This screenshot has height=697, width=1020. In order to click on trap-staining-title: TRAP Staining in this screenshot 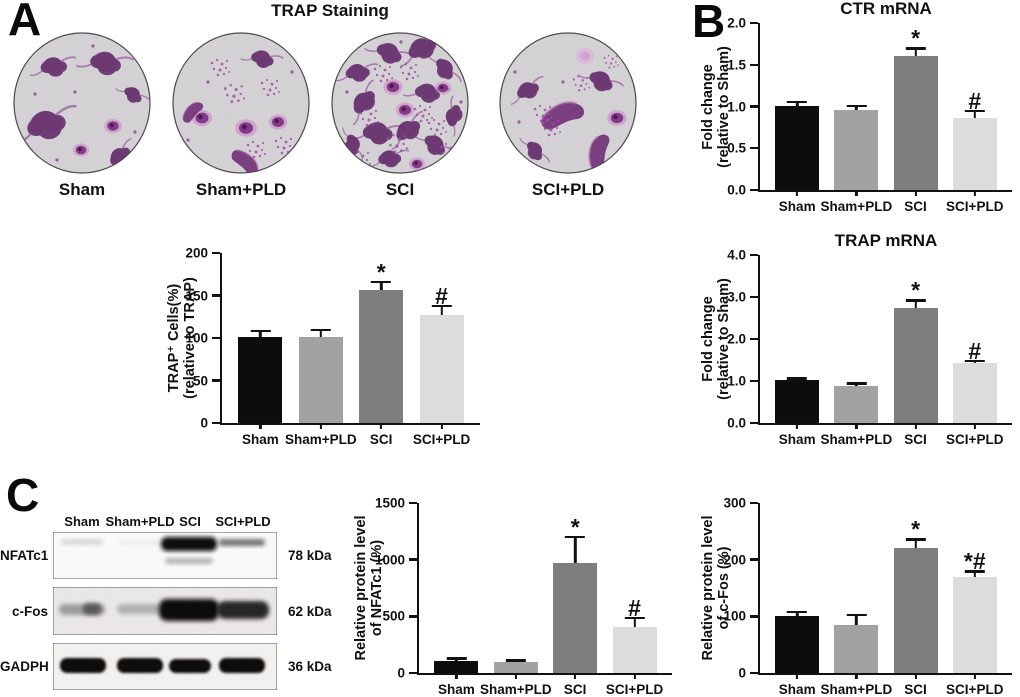, I will do `click(330, 10)`.